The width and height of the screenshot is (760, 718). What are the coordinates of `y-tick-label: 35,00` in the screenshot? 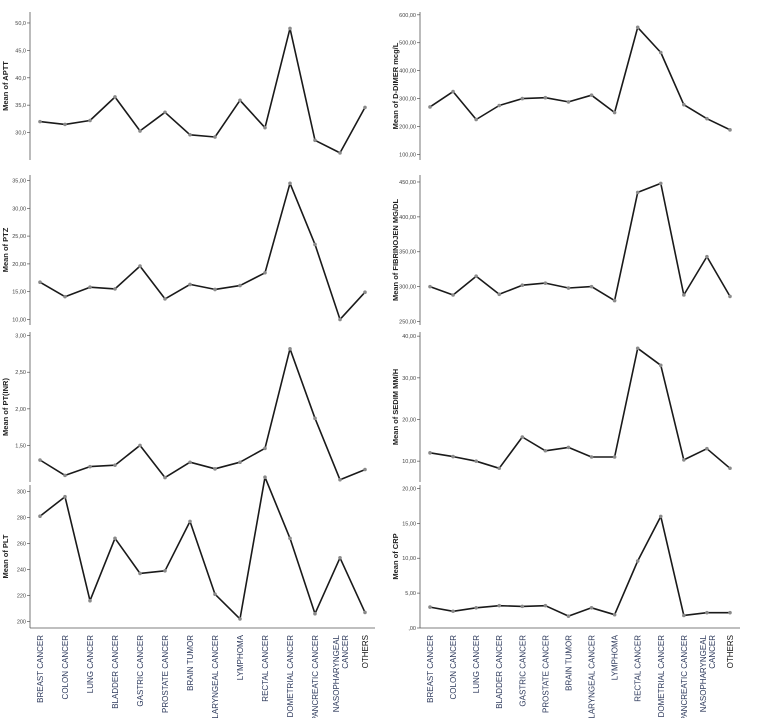 It's located at (19, 182).